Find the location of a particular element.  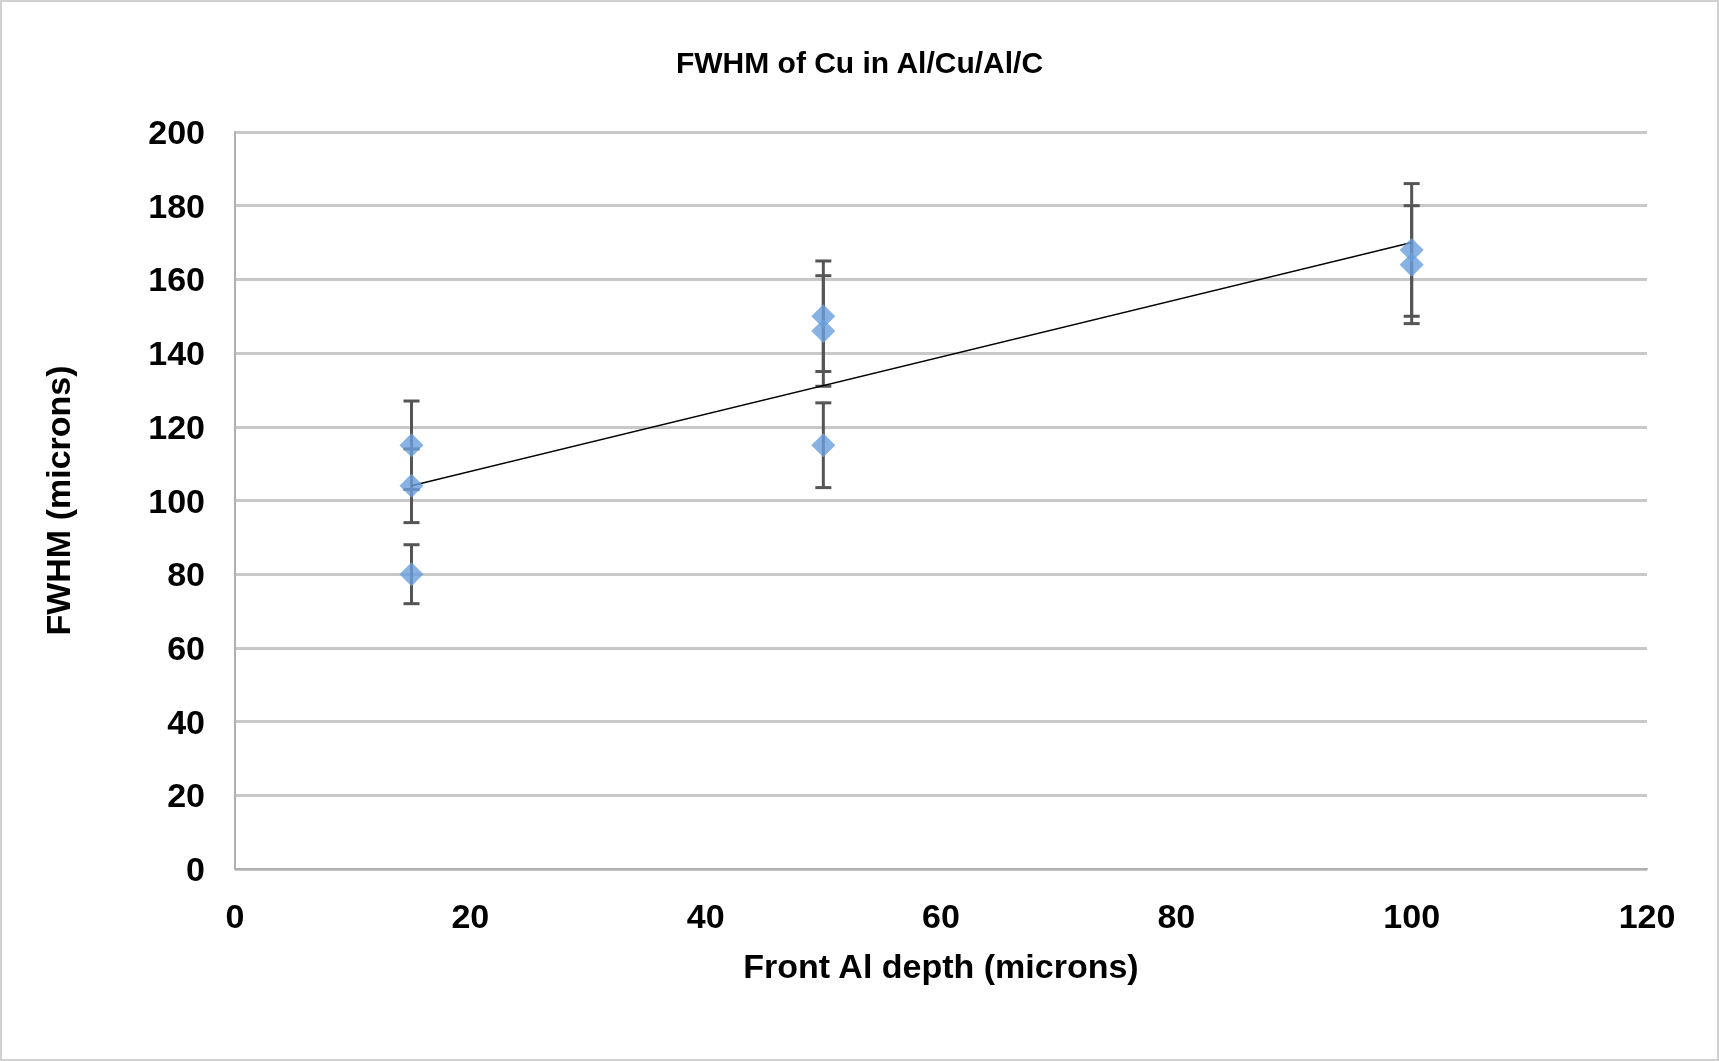

x-tick-label: 60 is located at coordinates (941, 916).